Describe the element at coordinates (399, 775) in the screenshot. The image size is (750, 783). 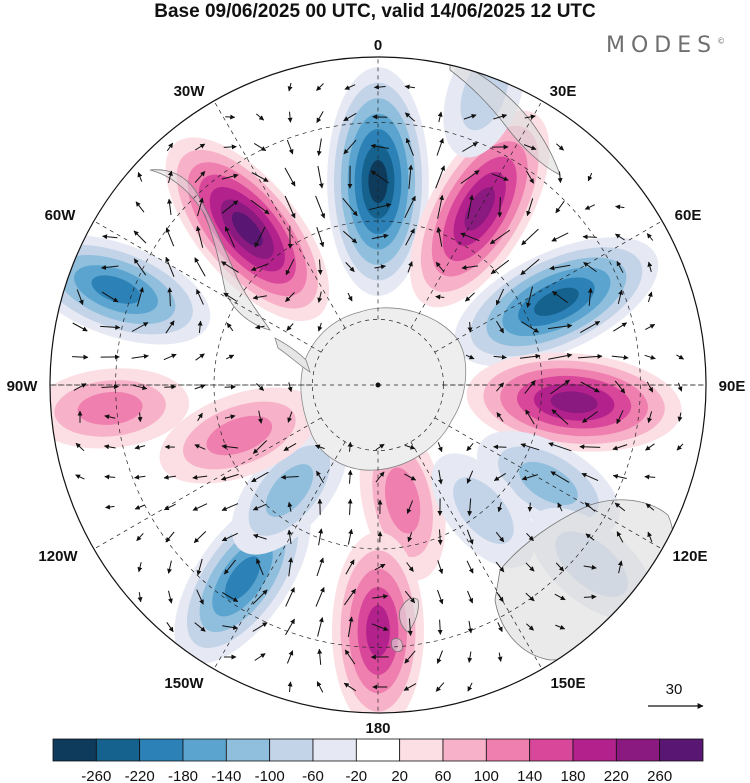
I see `colorbar-tick-label: 20` at that location.